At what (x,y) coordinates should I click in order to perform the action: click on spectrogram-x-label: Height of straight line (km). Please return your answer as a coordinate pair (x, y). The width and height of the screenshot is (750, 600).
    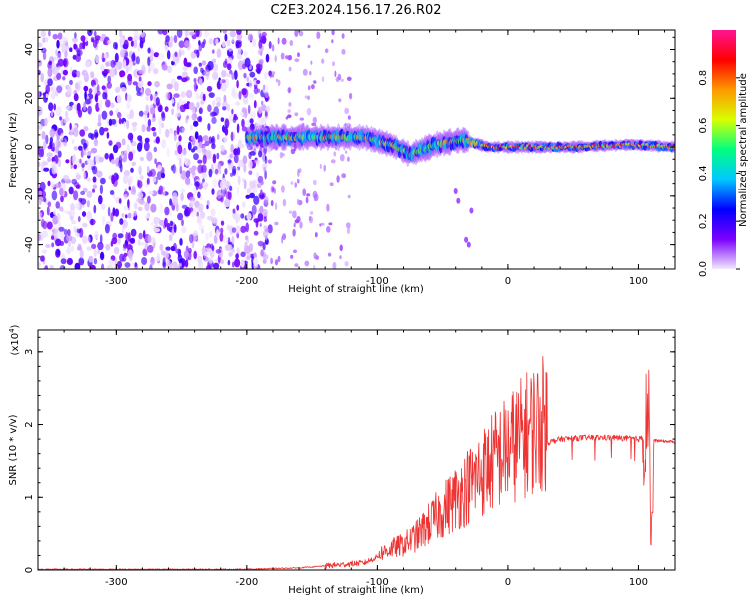
    Looking at the image, I should click on (356, 289).